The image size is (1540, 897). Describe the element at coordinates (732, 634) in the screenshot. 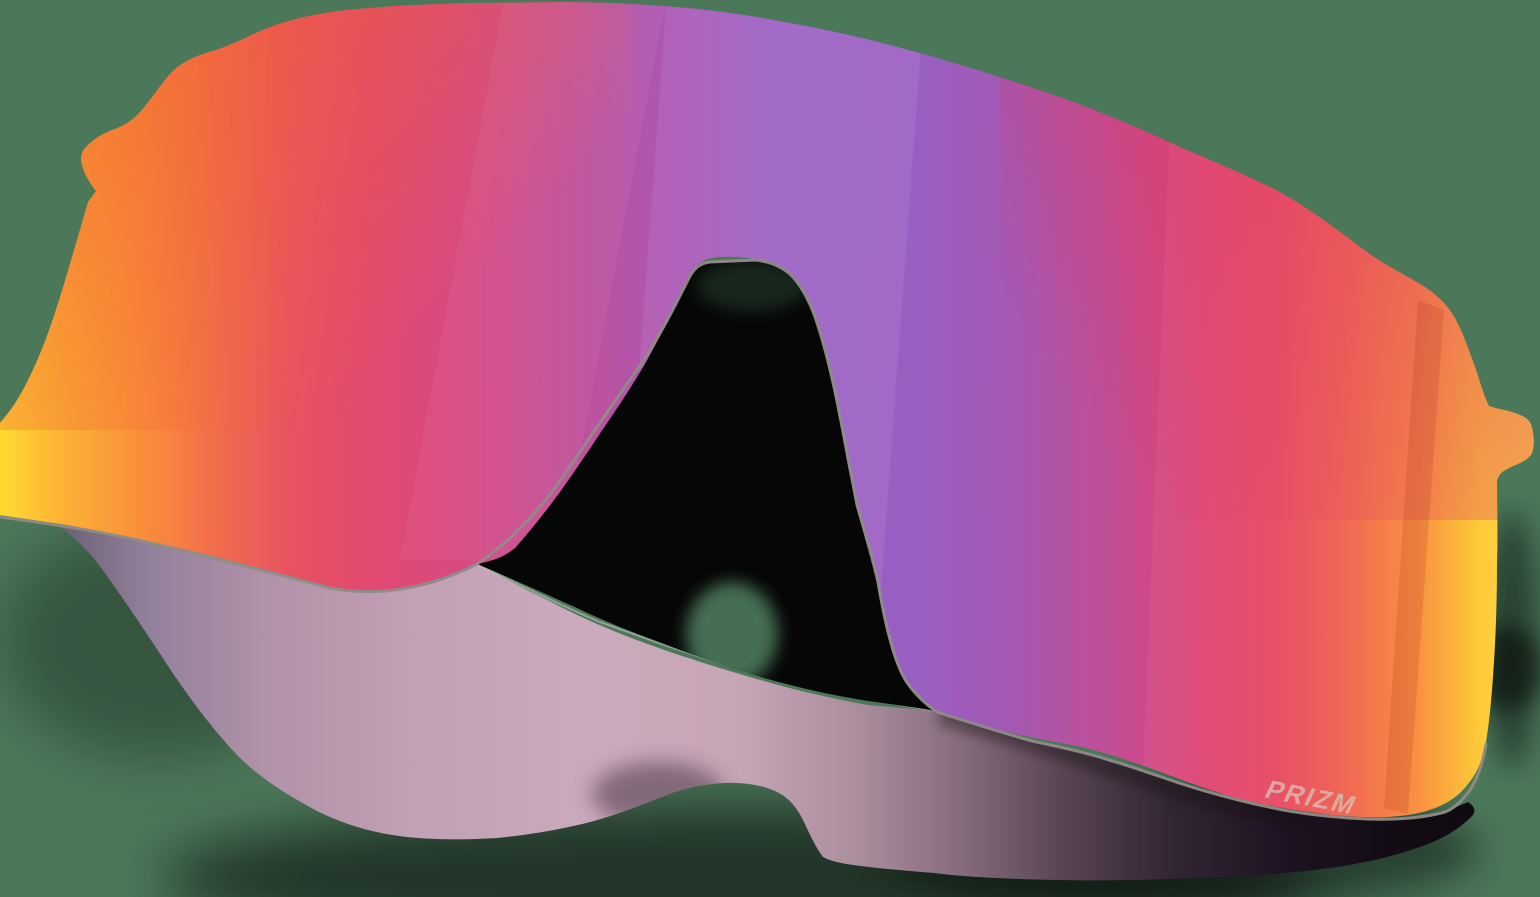

I see `cutout-see-through-background` at that location.